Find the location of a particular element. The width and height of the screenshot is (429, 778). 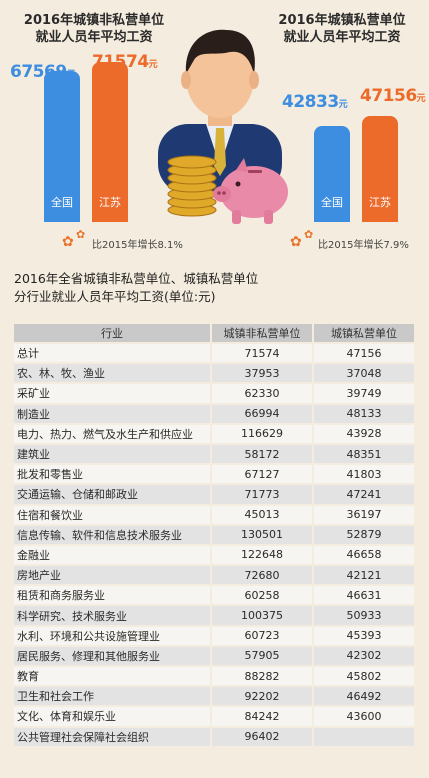

cell-industry: 公共管理社会保障社会组织 is located at coordinates (112, 736).